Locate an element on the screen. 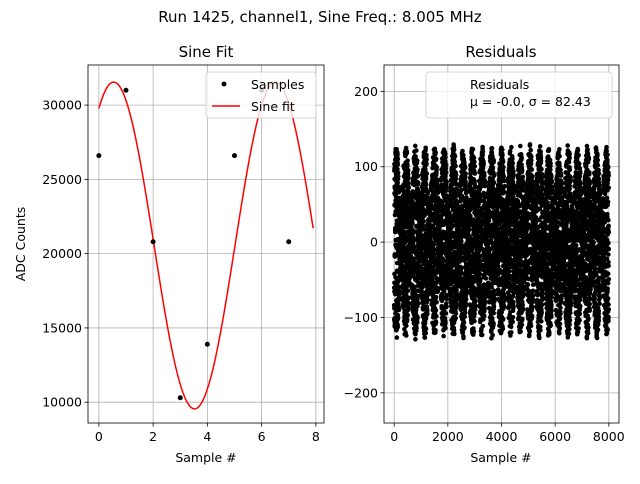 This screenshot has height=484, width=640. sine-fit-ylabel: ADC Counts is located at coordinates (20, 244).